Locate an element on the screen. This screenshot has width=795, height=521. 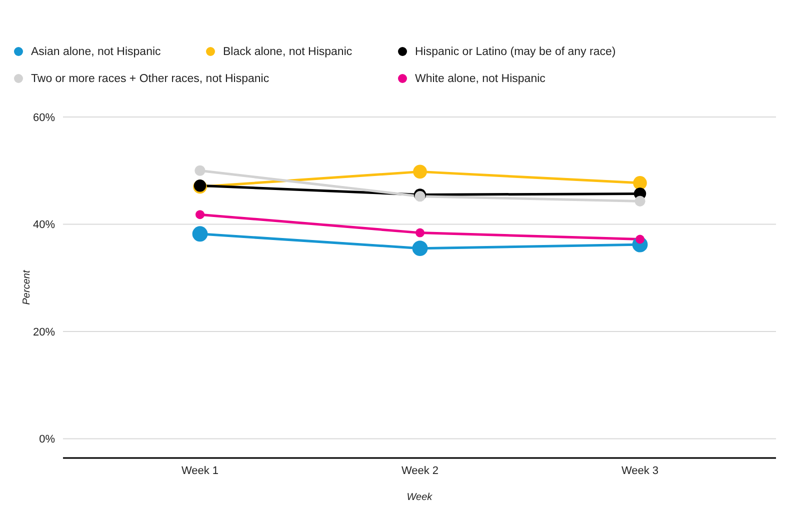
y-tick-label: 40% is located at coordinates (44, 225).